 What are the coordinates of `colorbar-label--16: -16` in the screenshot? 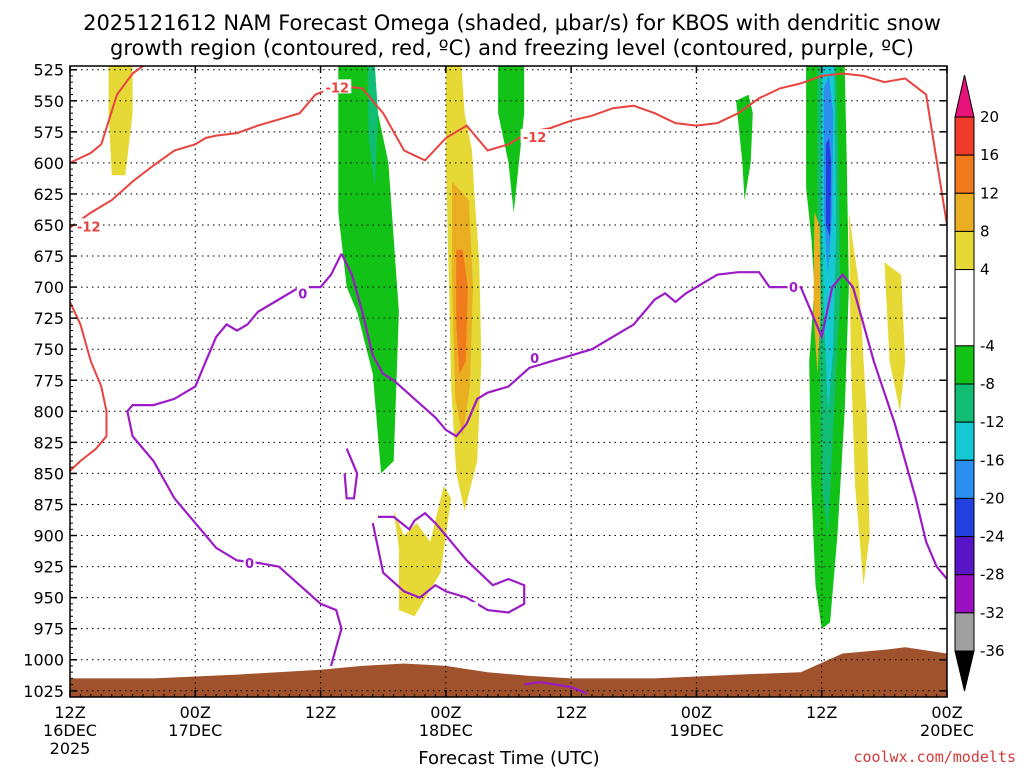 It's located at (992, 460).